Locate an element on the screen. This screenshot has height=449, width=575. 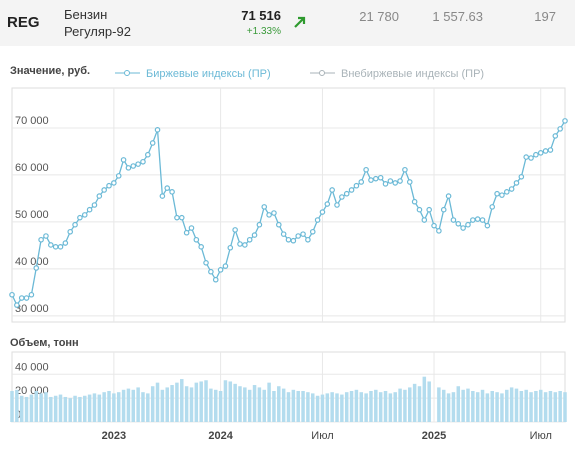
x-tick-label: 2025 is located at coordinates (434, 436).